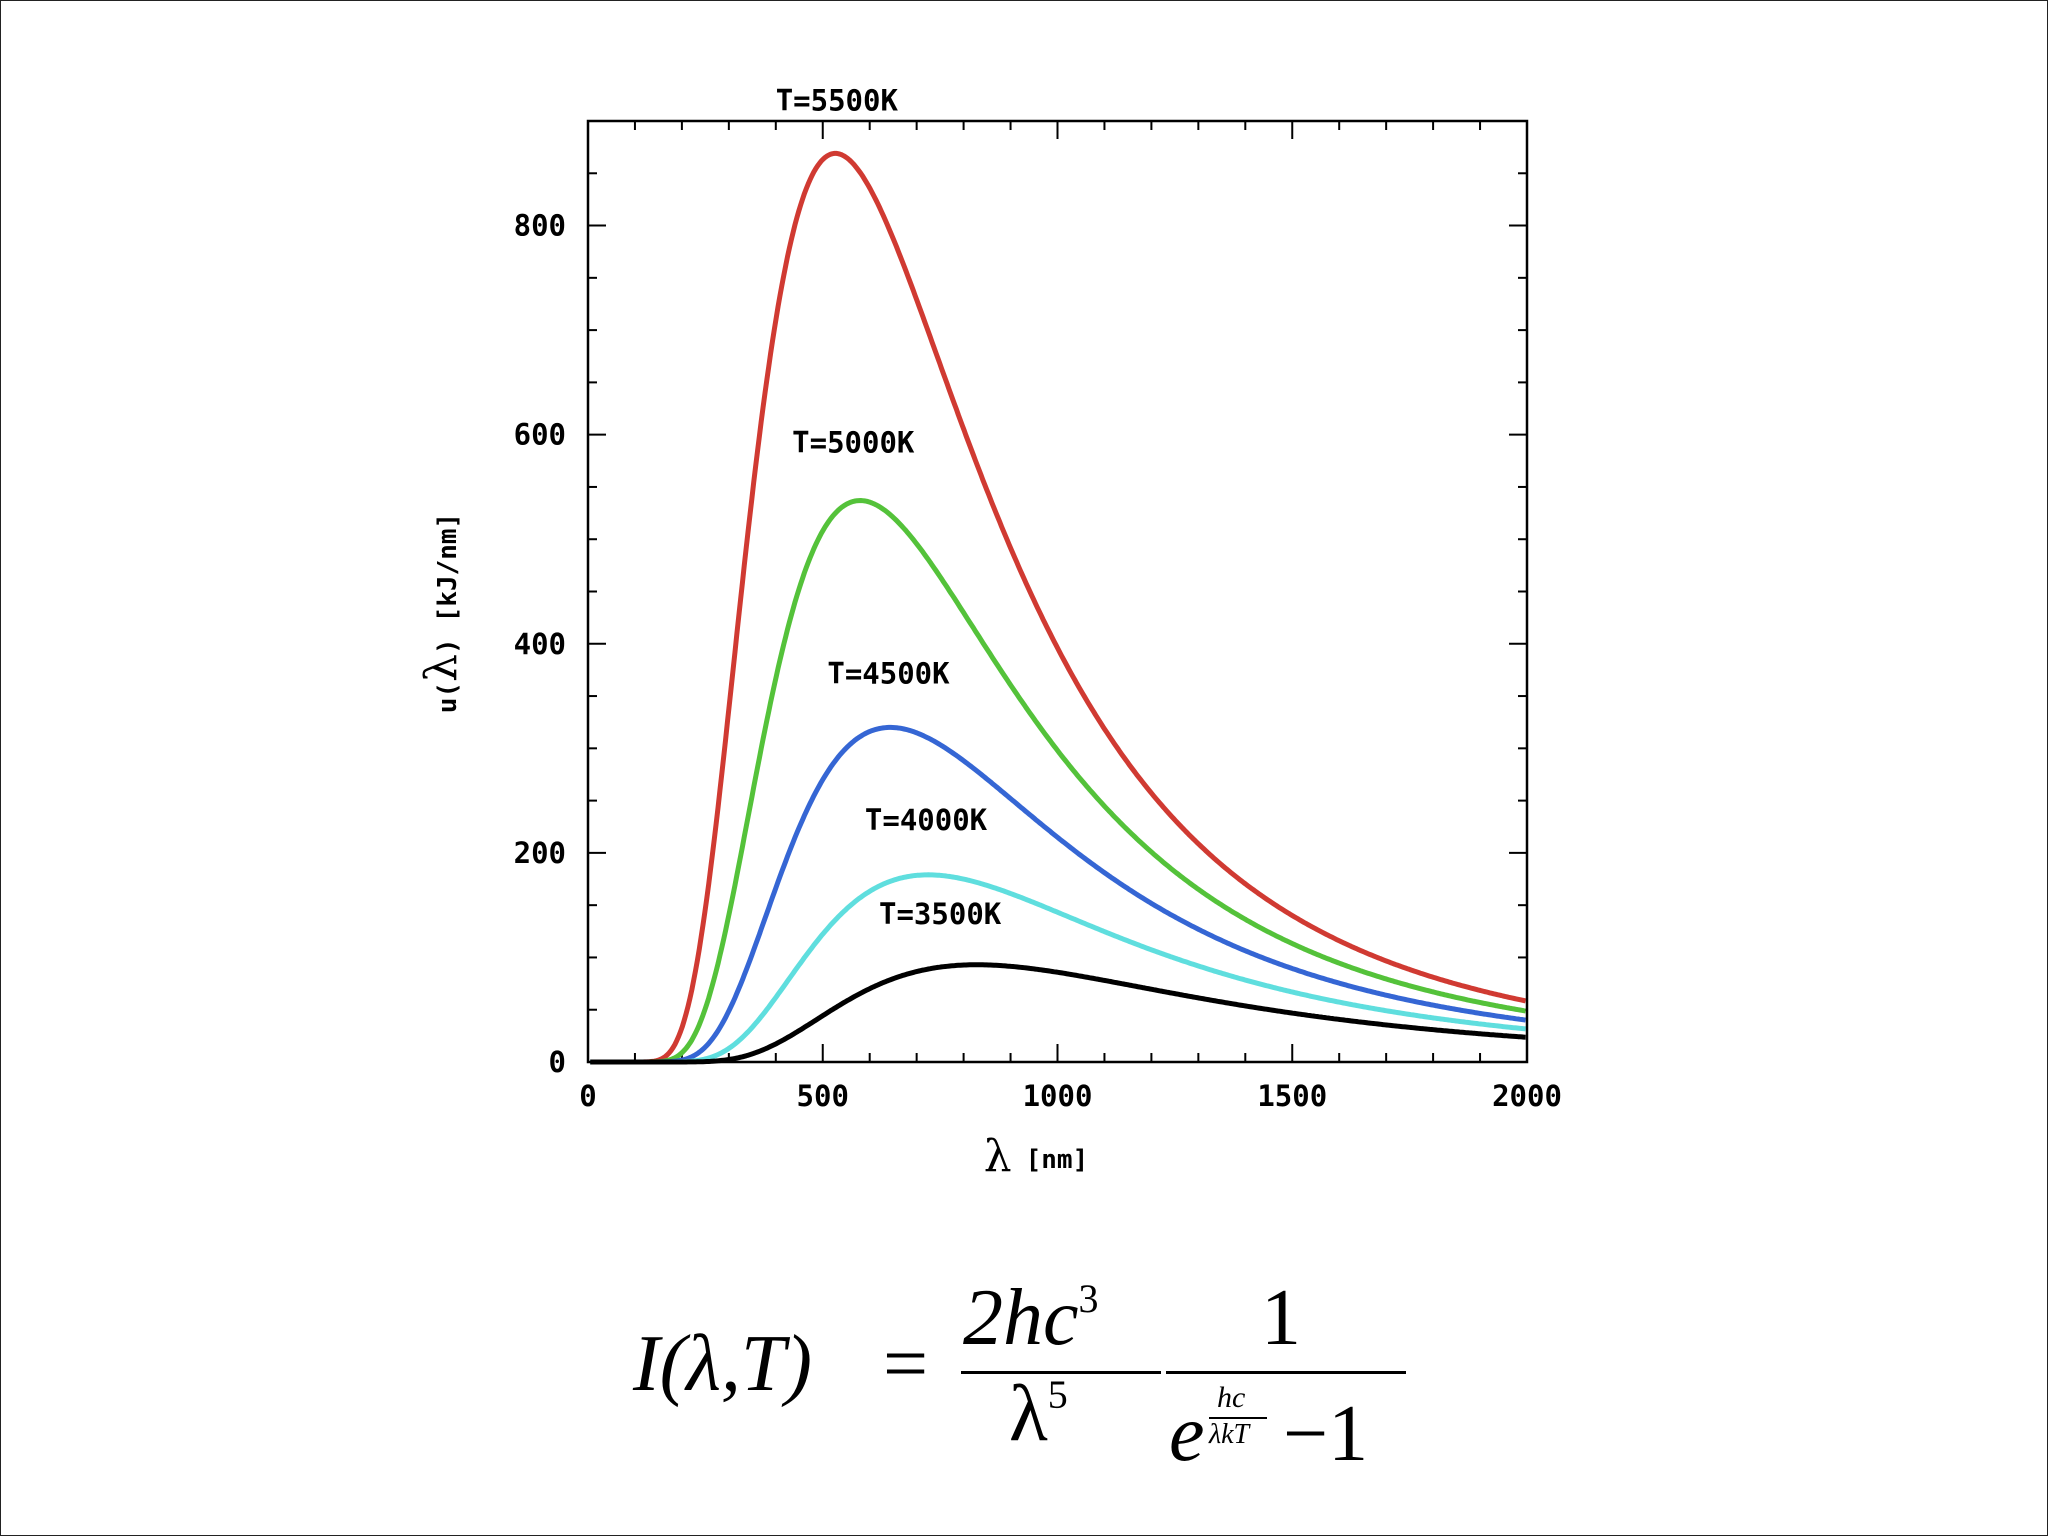  I want to click on series-labels: T=5500K T=5000K T=4500K T=4000K T=3500K, so click(889, 507).